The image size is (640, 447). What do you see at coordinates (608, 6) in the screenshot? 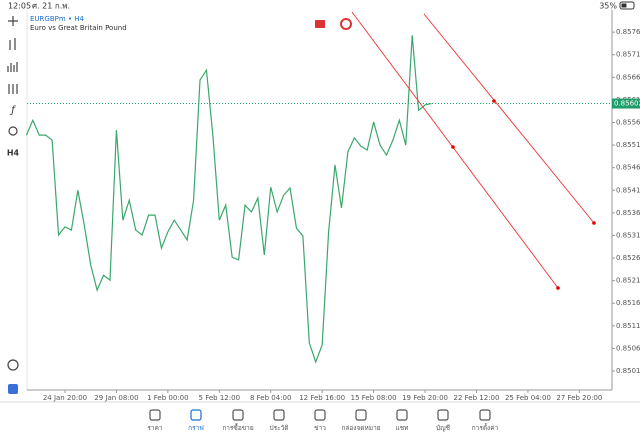
I see `status-battery: 35%` at bounding box center [608, 6].